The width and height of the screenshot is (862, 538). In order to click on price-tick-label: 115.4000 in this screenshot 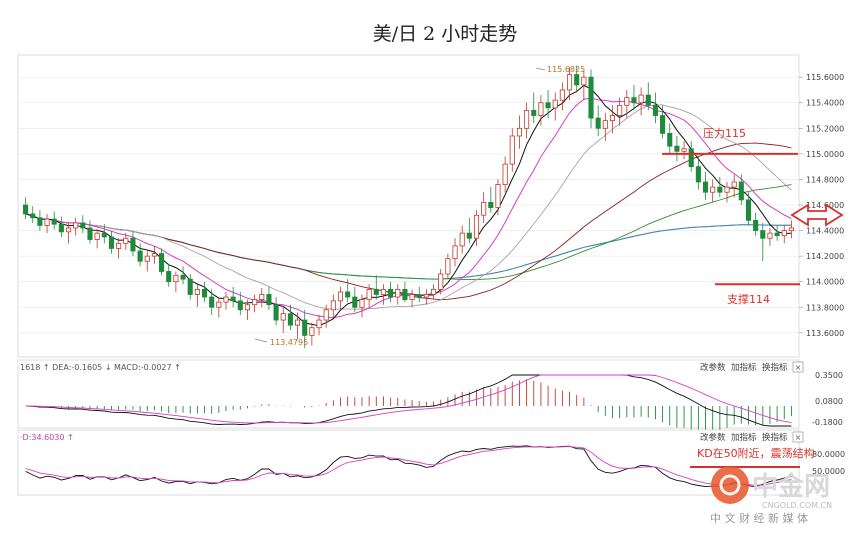, I will do `click(825, 103)`.